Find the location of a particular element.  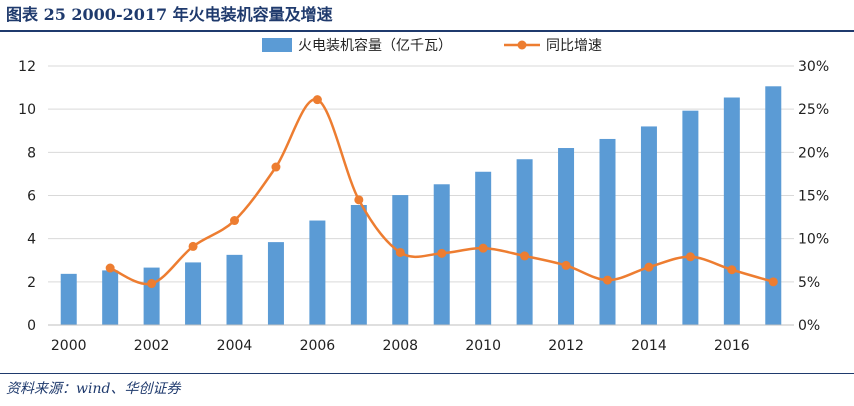

source-note: 资料来源：wind、华创证券 is located at coordinates (93, 389).